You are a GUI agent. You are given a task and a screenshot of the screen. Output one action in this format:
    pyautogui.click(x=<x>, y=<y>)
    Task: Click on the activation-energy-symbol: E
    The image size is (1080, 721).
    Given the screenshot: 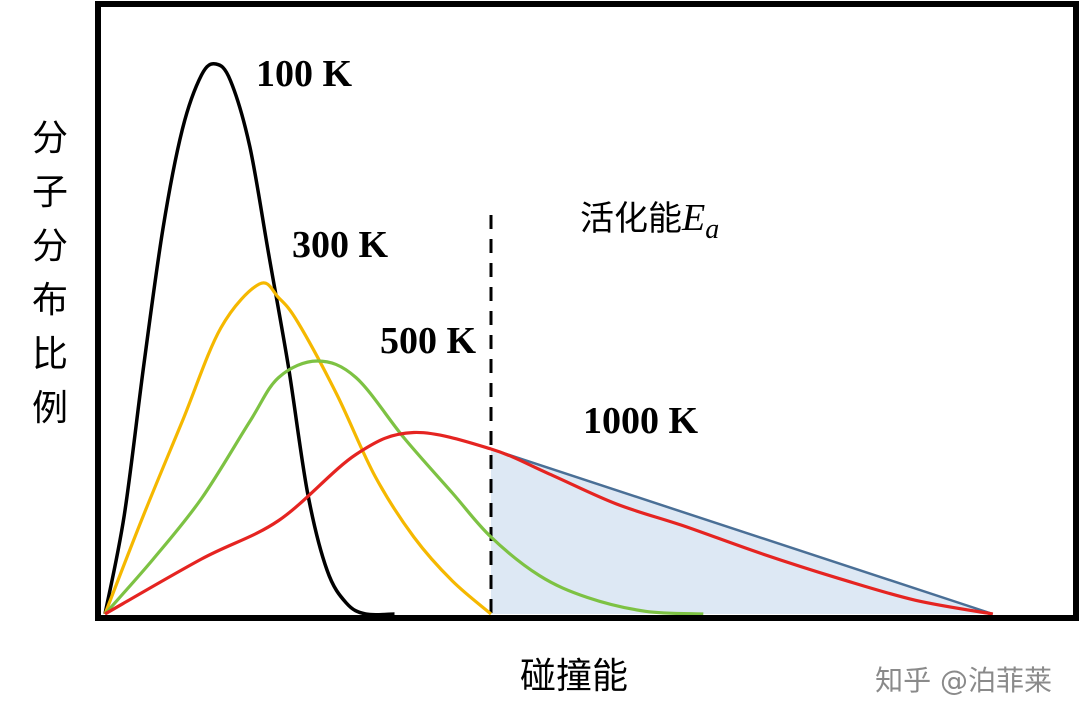 What is the action you would take?
    pyautogui.click(x=693, y=218)
    